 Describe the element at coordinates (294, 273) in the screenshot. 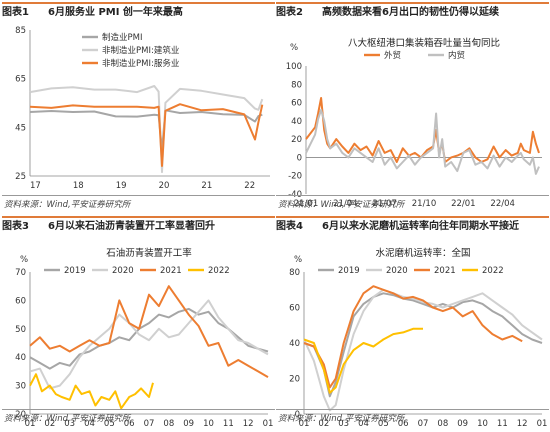

I see `y-tick-label: 80` at that location.